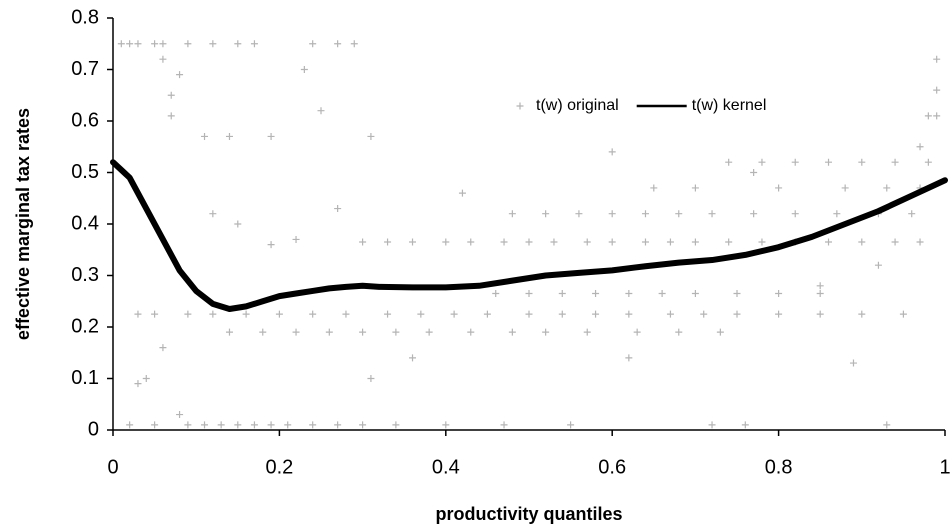 This screenshot has width=951, height=529. Describe the element at coordinates (520, 106) in the screenshot. I see `legend-marker` at that location.